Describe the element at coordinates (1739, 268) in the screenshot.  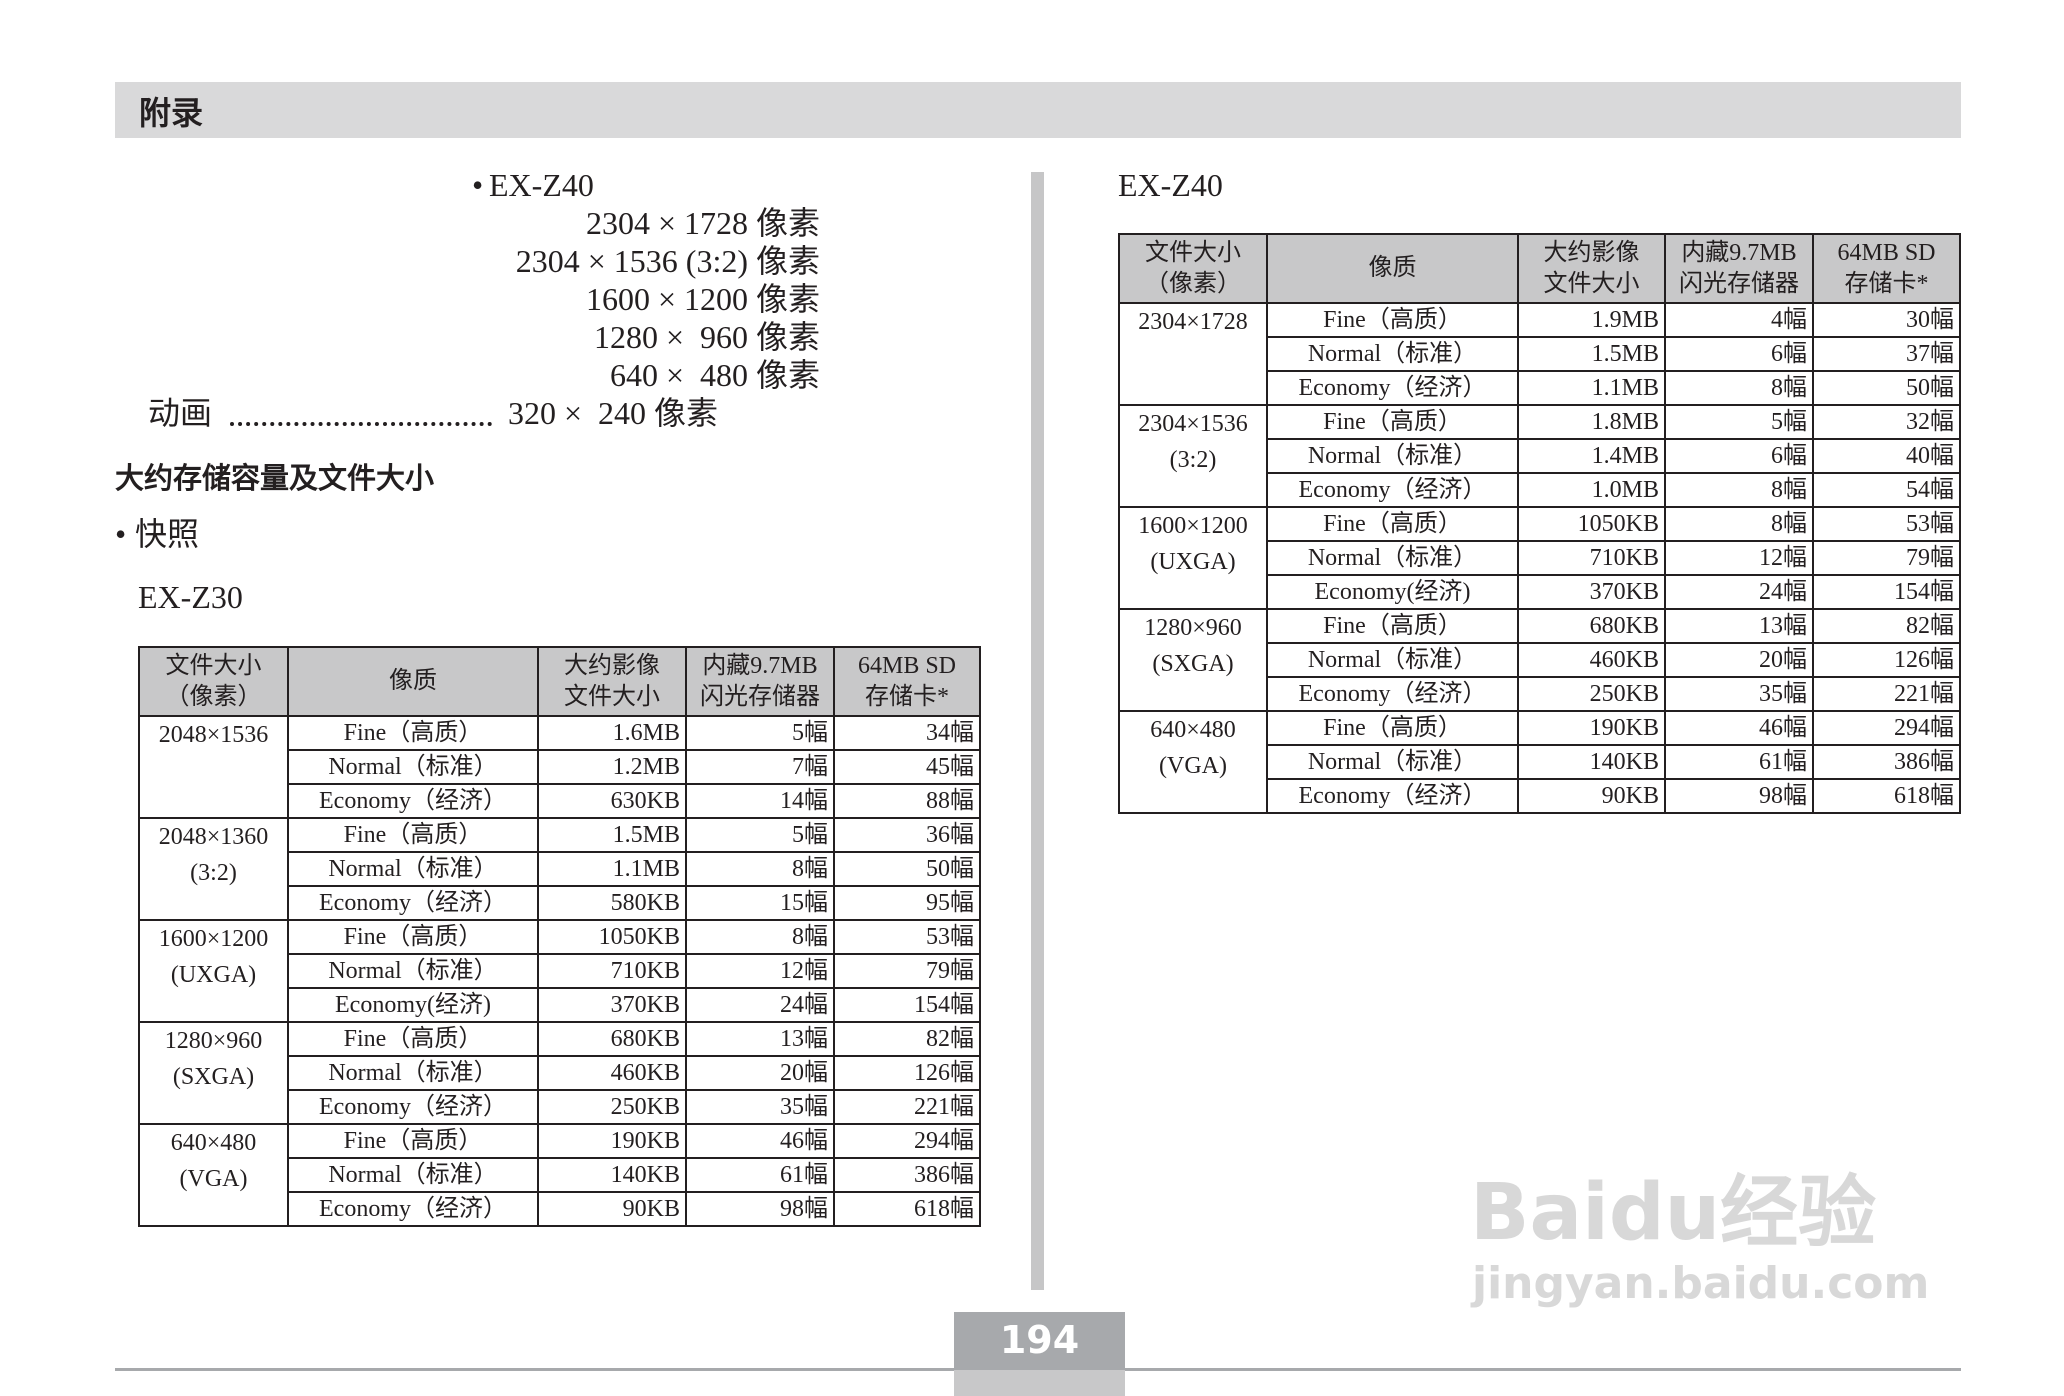
I see `header-cell: 内藏9.7MB 闪光存储器` at that location.